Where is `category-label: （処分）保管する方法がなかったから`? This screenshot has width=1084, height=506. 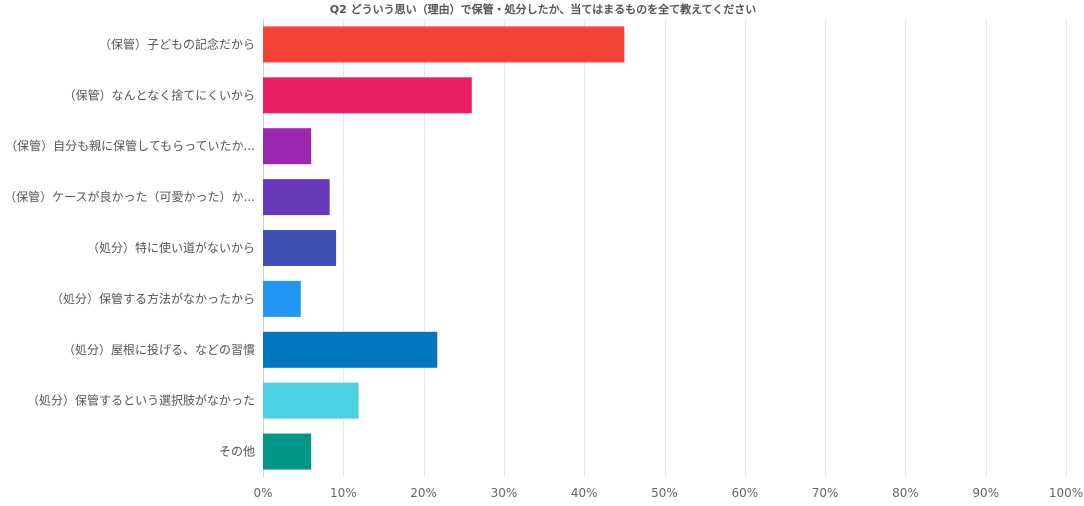
category-label: （処分）保管する方法がなかったから is located at coordinates (153, 298).